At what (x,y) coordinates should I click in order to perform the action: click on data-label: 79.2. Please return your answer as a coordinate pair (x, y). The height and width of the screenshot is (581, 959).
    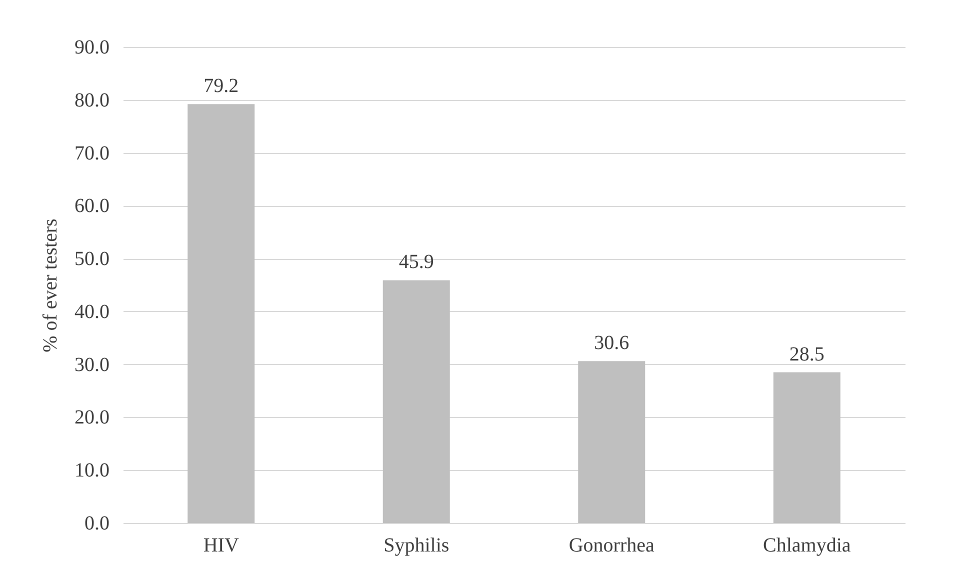
    Looking at the image, I should click on (221, 86).